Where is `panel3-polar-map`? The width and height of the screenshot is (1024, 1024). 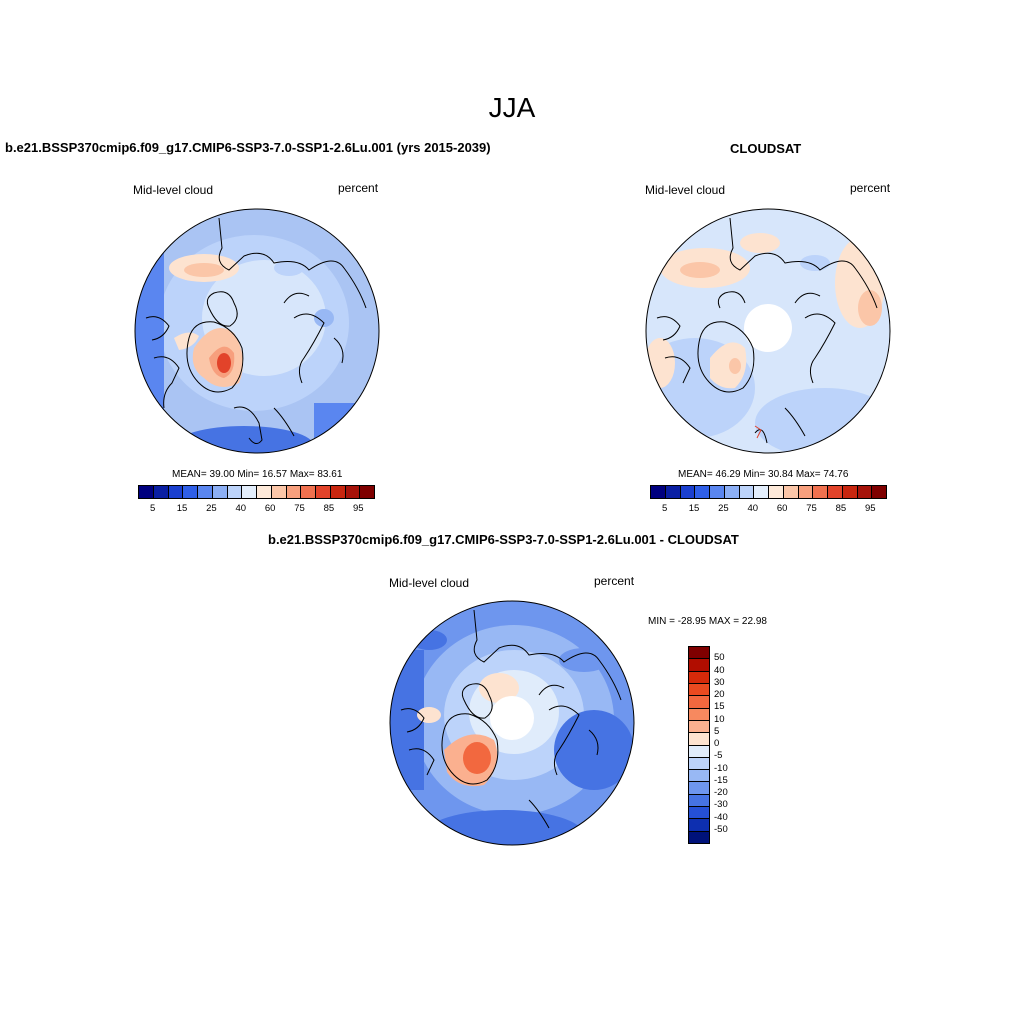
panel3-polar-map is located at coordinates (512, 723).